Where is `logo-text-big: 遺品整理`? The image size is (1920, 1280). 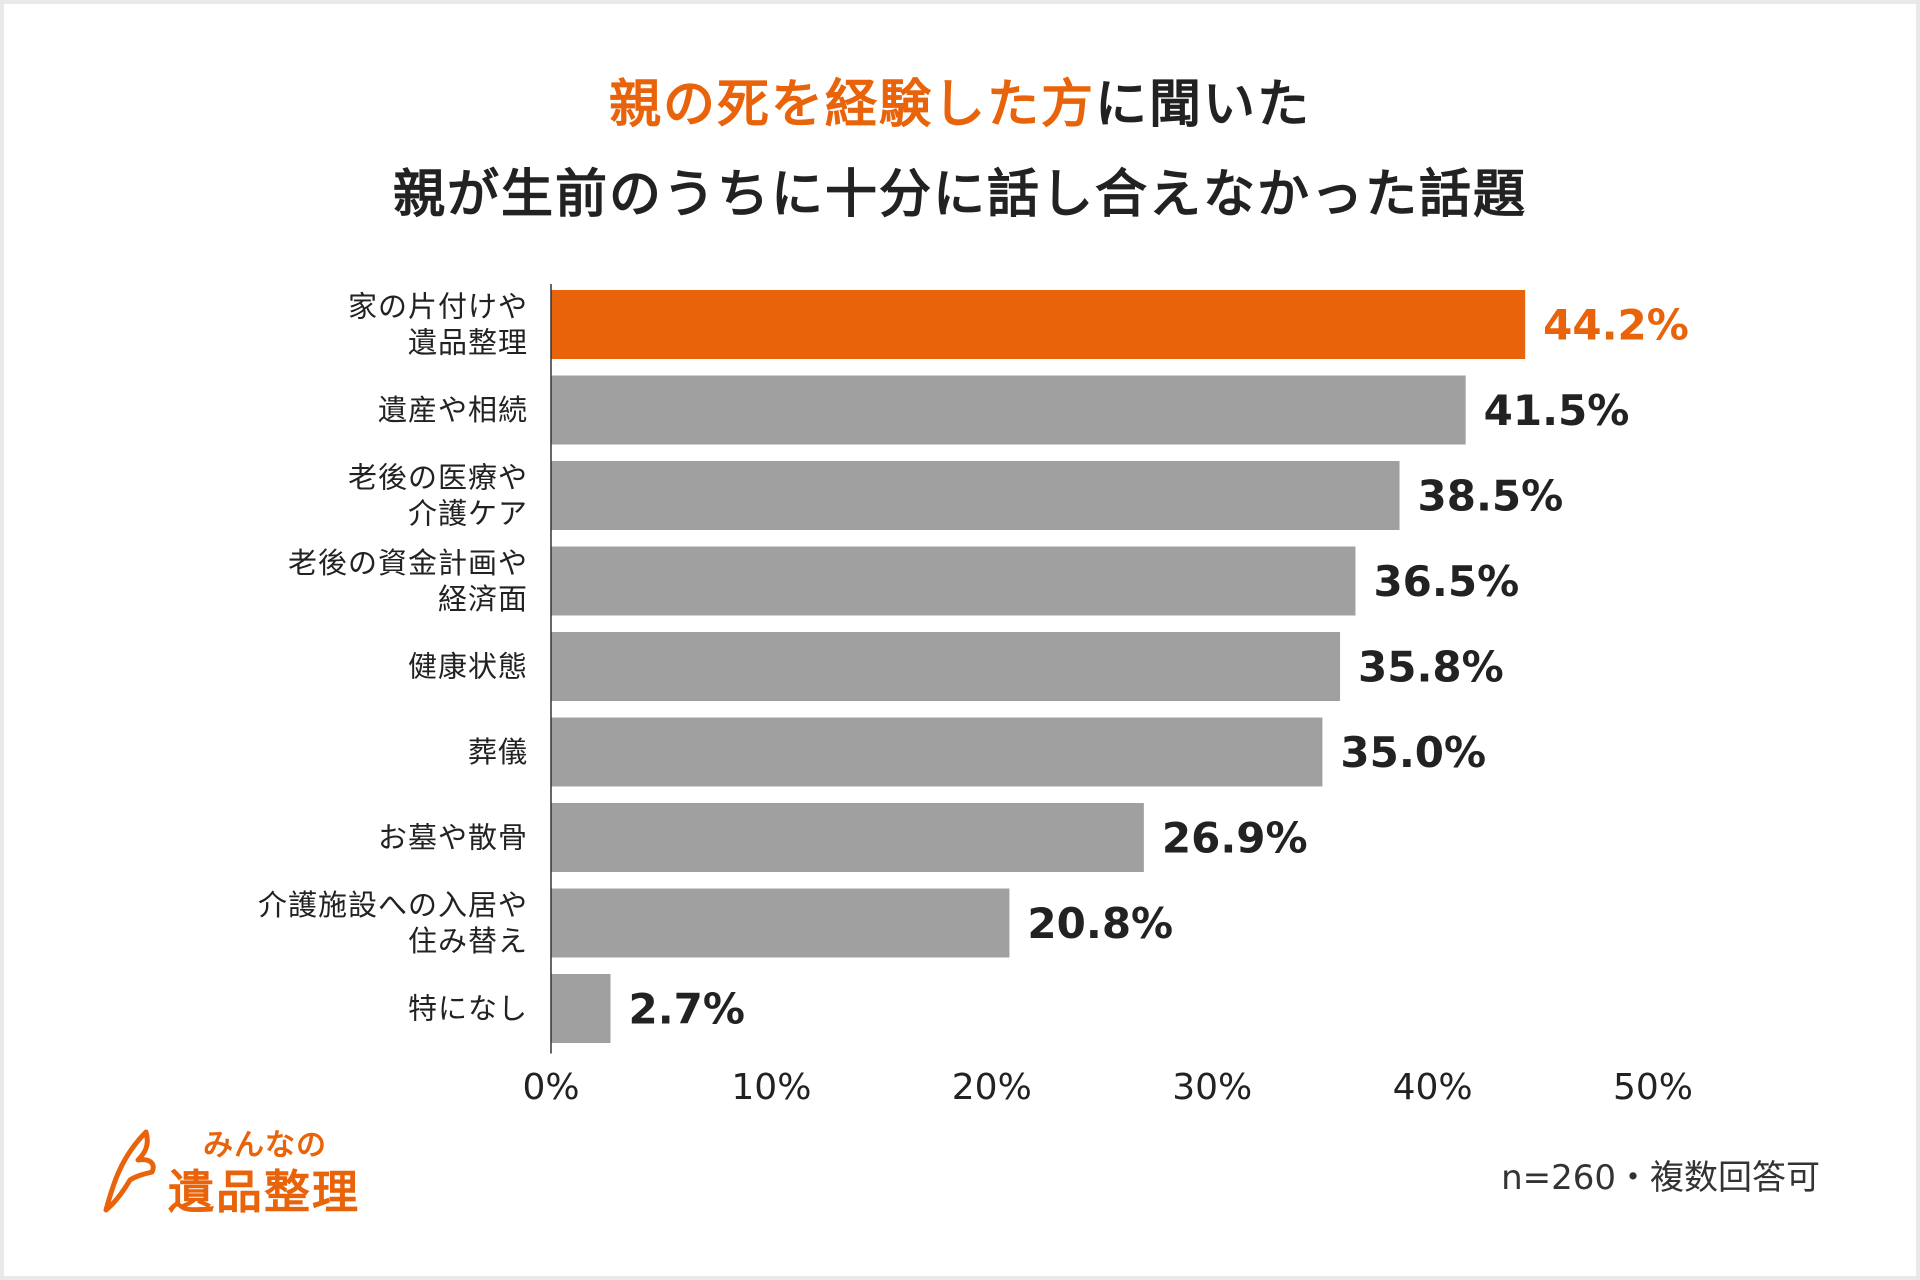
logo-text-big: 遺品整理 is located at coordinates (264, 1192).